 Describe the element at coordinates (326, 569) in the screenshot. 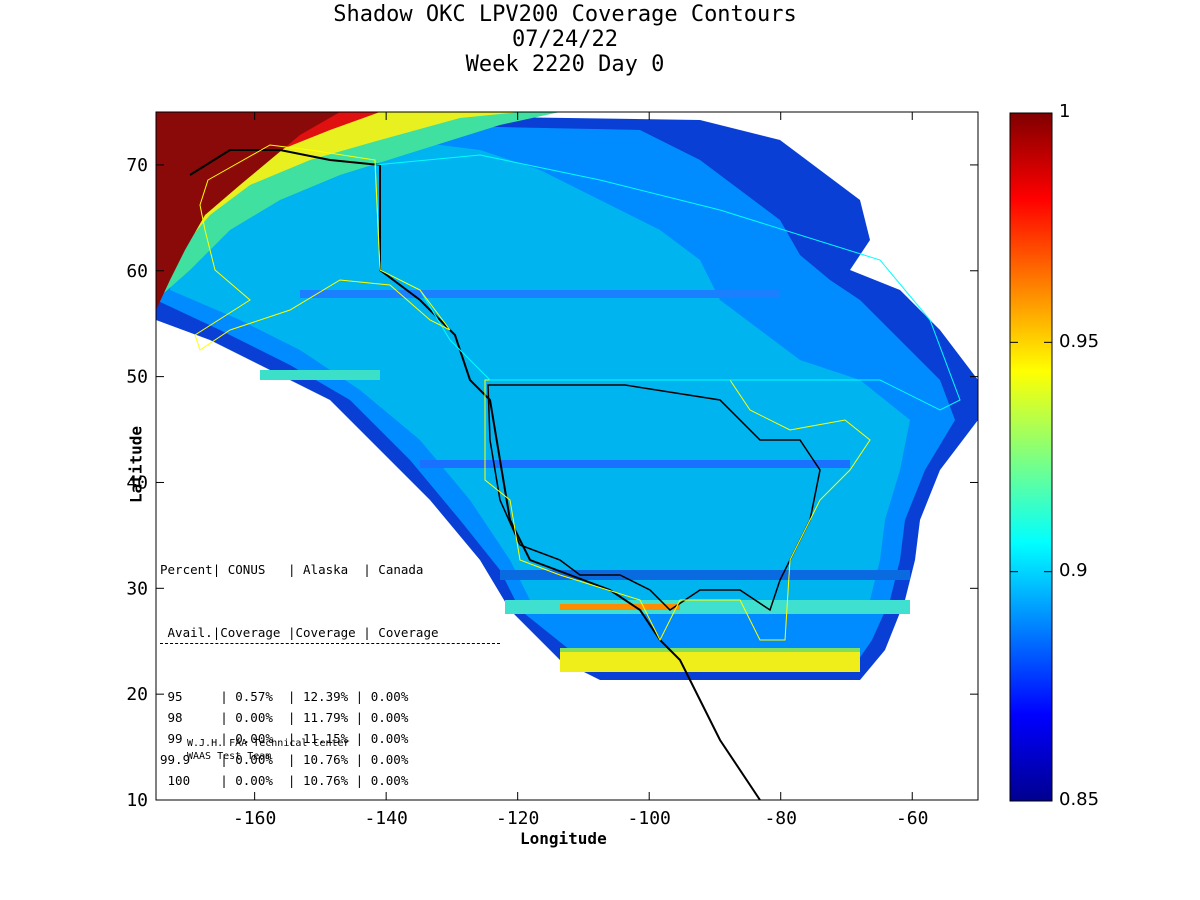

I see `stats-header-alaska: Alaska` at that location.